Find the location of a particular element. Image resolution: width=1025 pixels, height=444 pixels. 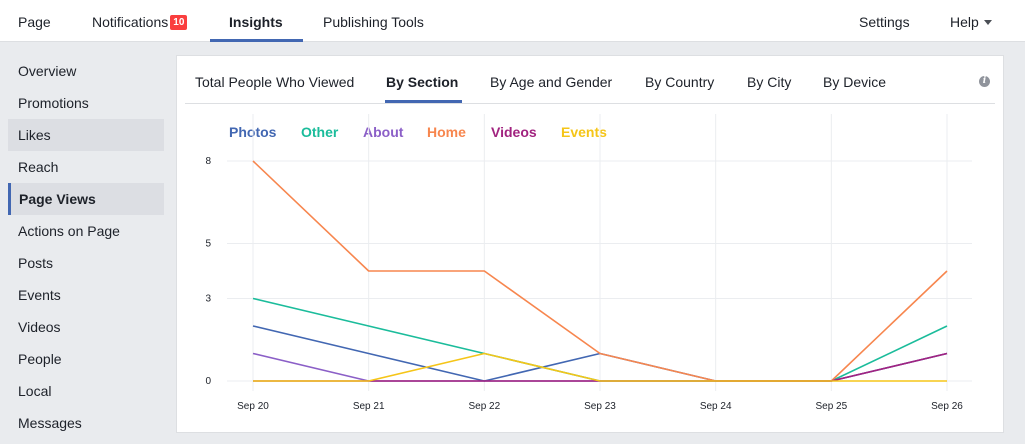

sidebar-item-promotions: Promotions is located at coordinates (53, 103).